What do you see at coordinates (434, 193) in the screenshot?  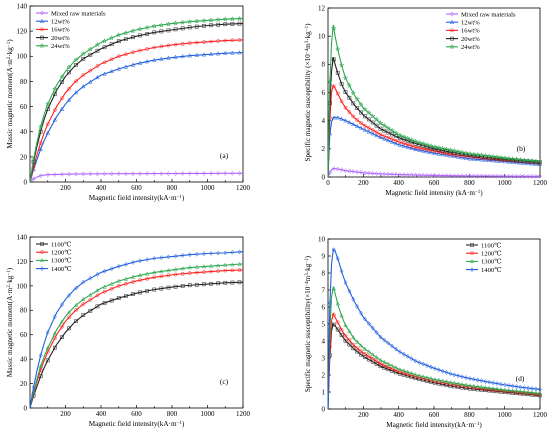 I see `x-axis-label: Magnetic field intensity (kA·m−1)` at bounding box center [434, 193].